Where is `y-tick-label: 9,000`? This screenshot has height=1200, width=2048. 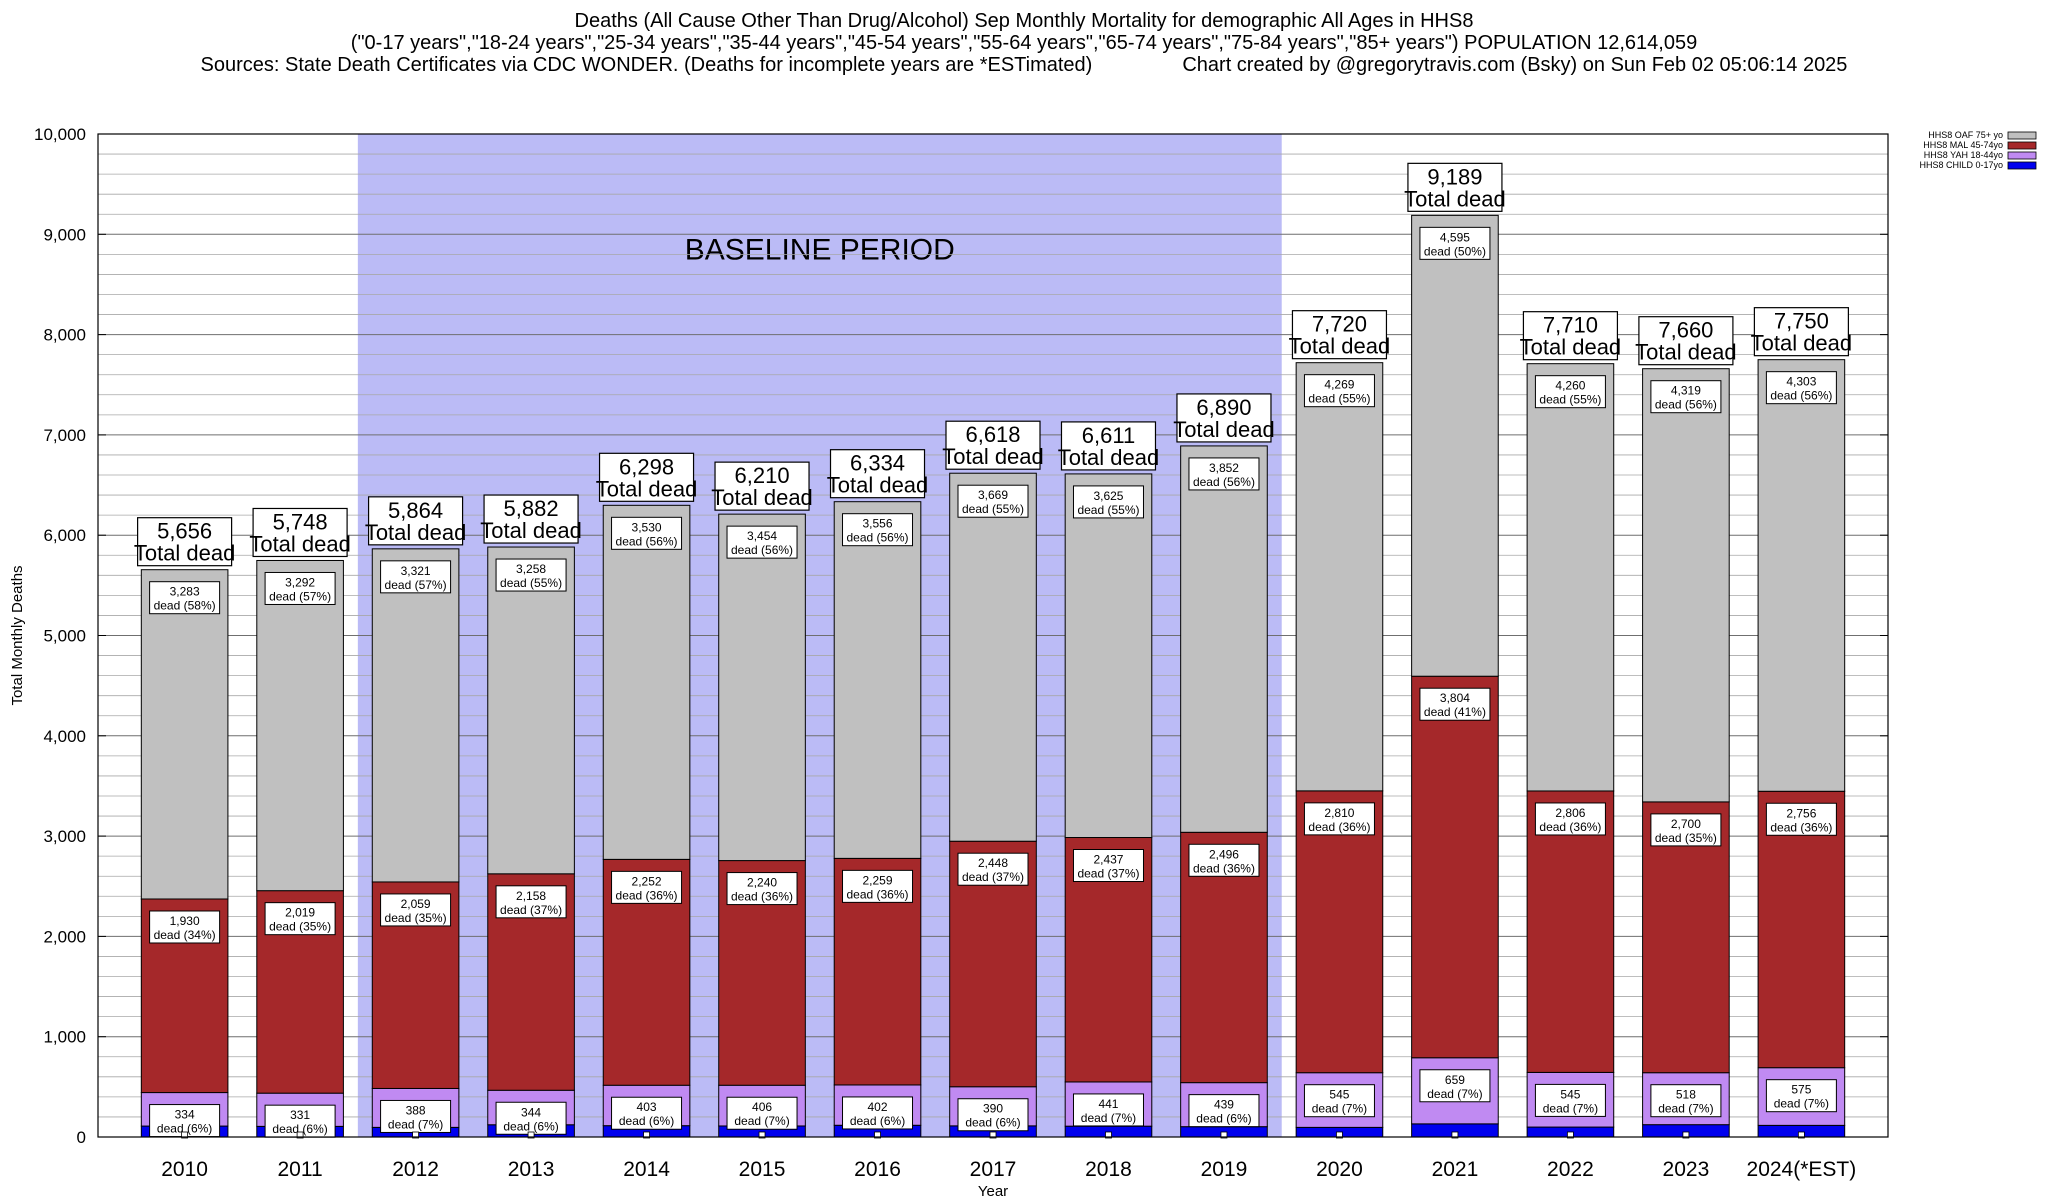 y-tick-label: 9,000 is located at coordinates (64, 234).